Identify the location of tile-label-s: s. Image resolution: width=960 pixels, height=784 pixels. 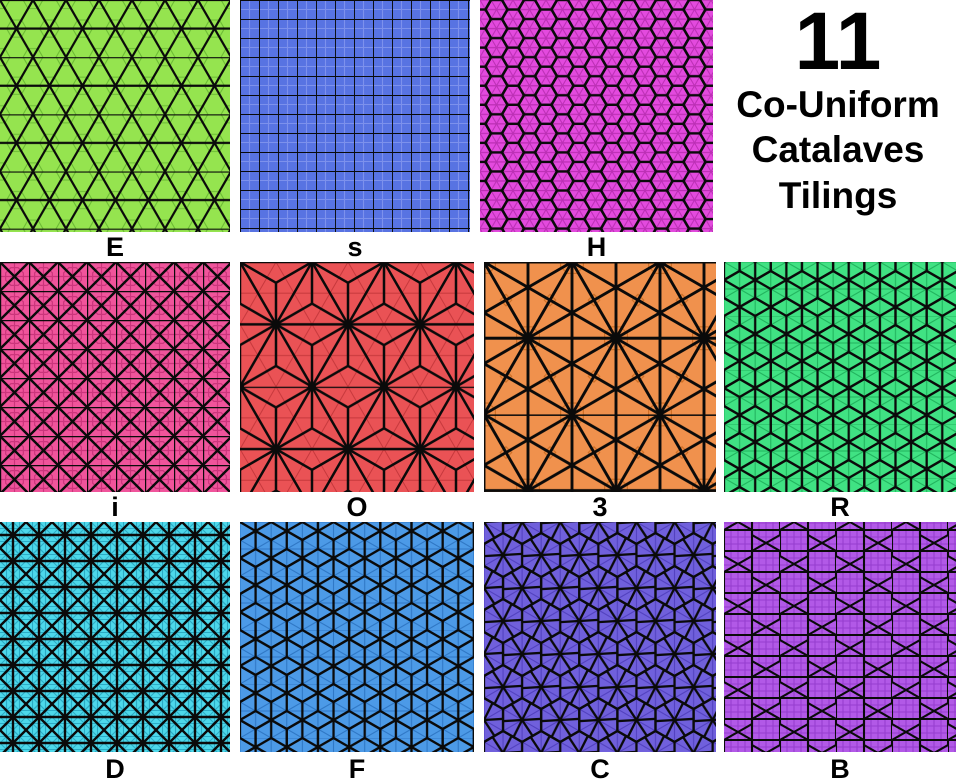
(355, 247).